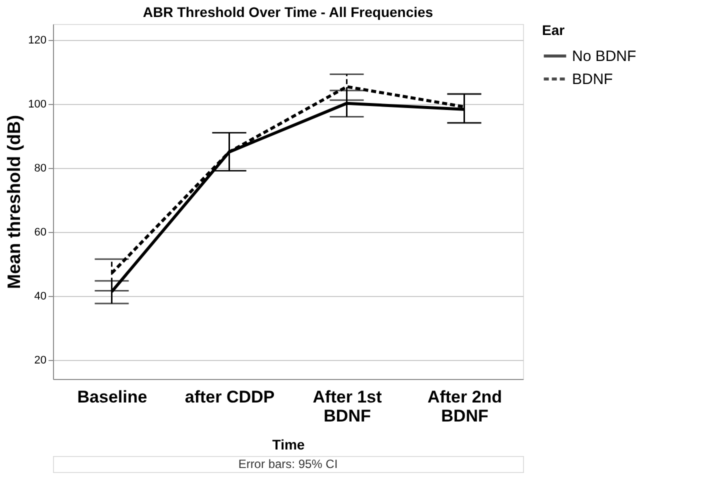 The image size is (702, 490). What do you see at coordinates (229, 397) in the screenshot?
I see `x-tick-label: after CDDP` at bounding box center [229, 397].